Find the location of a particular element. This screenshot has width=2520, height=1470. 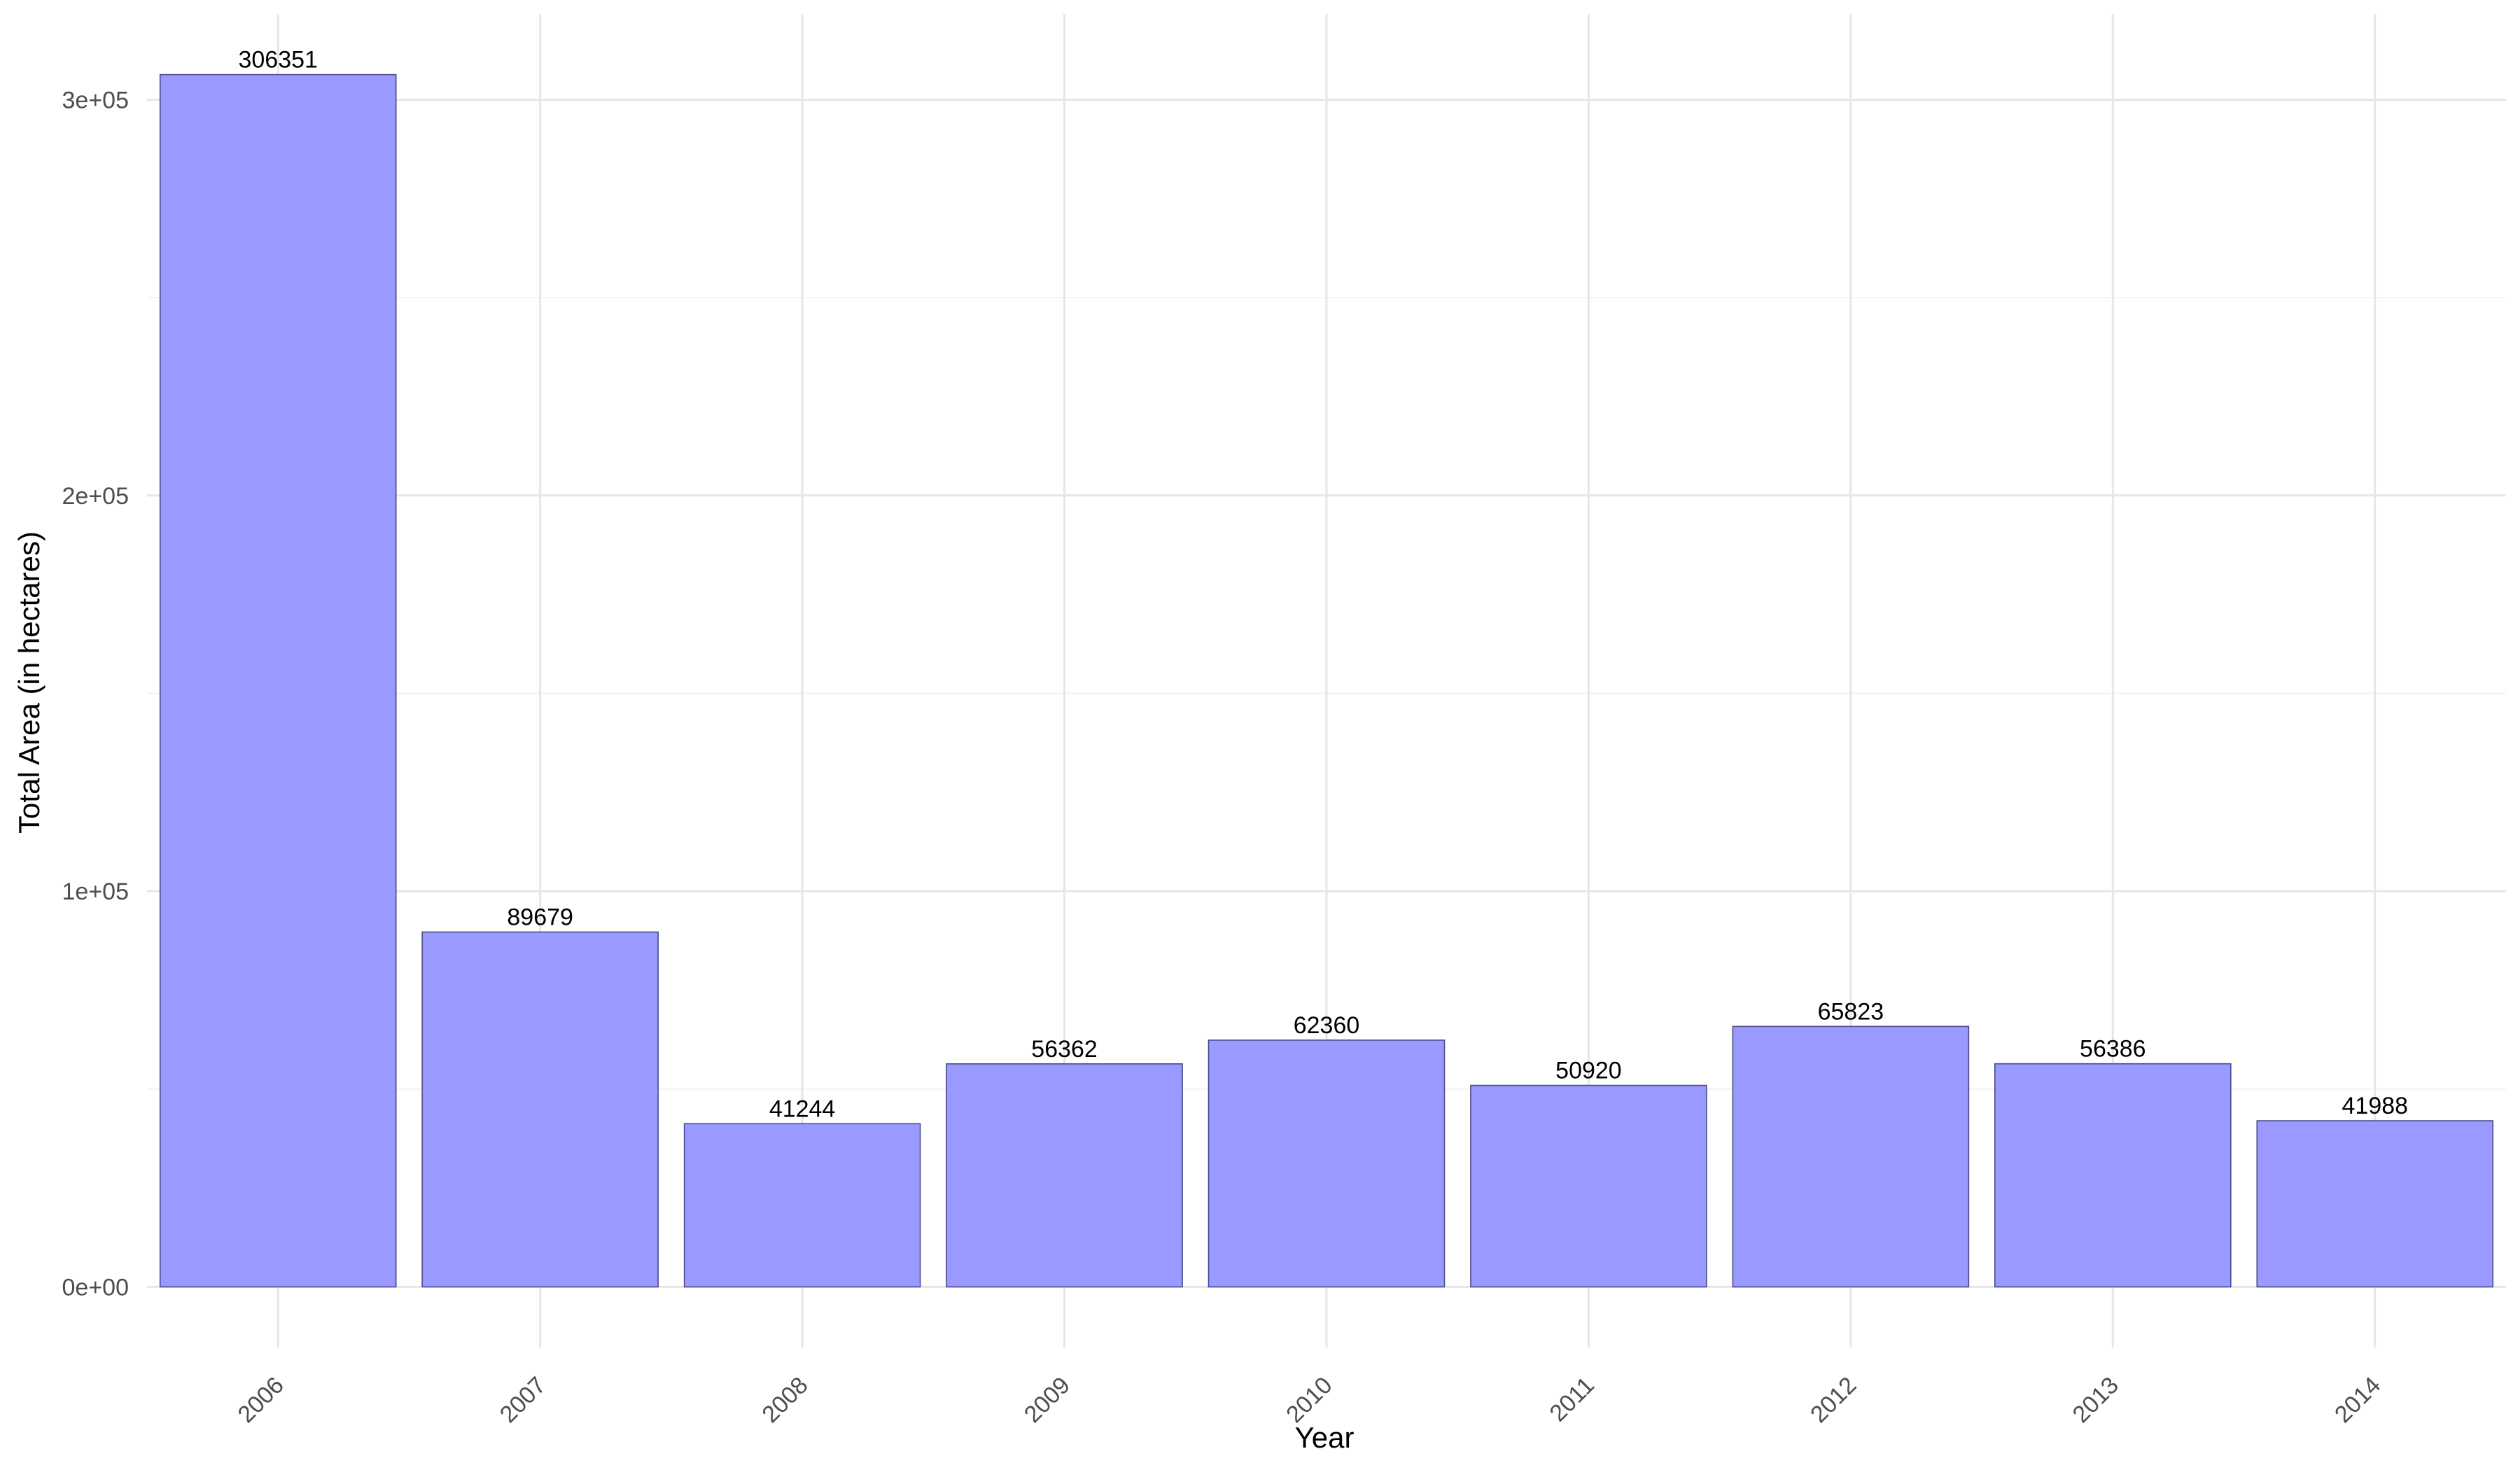

x-tick-label-2010: 2010 is located at coordinates (1309, 1400).